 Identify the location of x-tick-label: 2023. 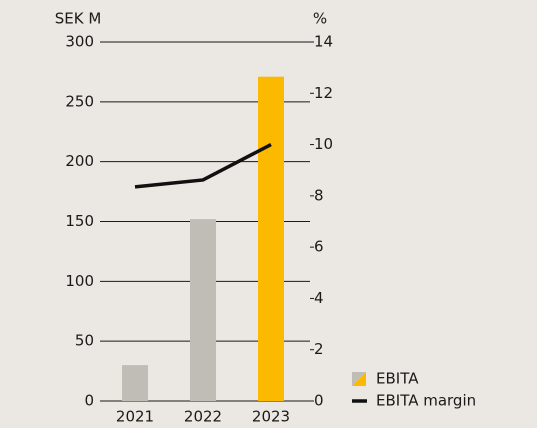
(271, 417).